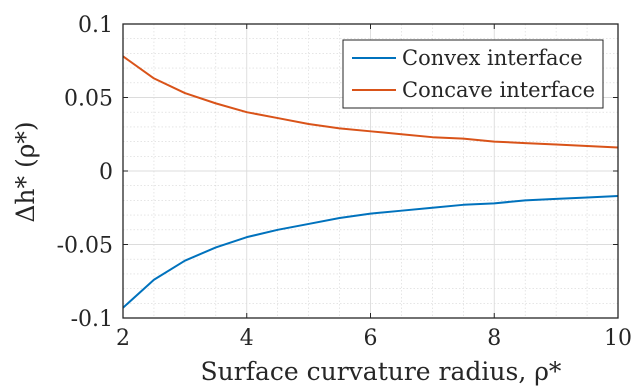  I want to click on x-axis-label: Surface curvature radius, ρ*, so click(381, 371).